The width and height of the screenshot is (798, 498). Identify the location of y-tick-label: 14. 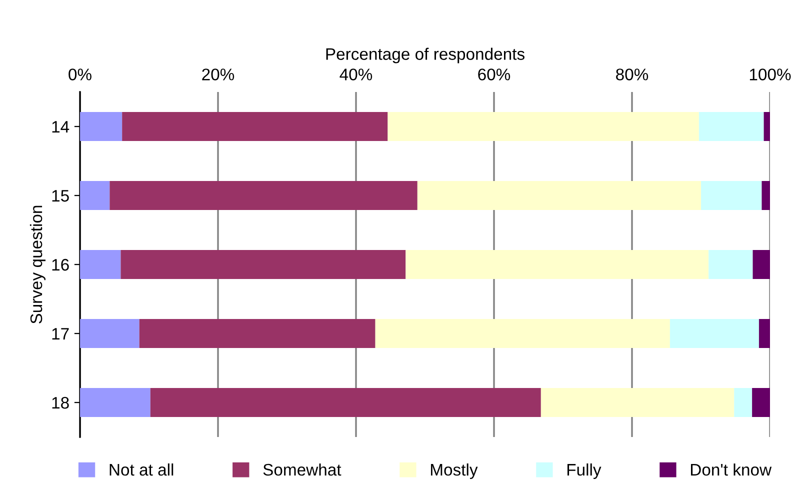
(61, 127).